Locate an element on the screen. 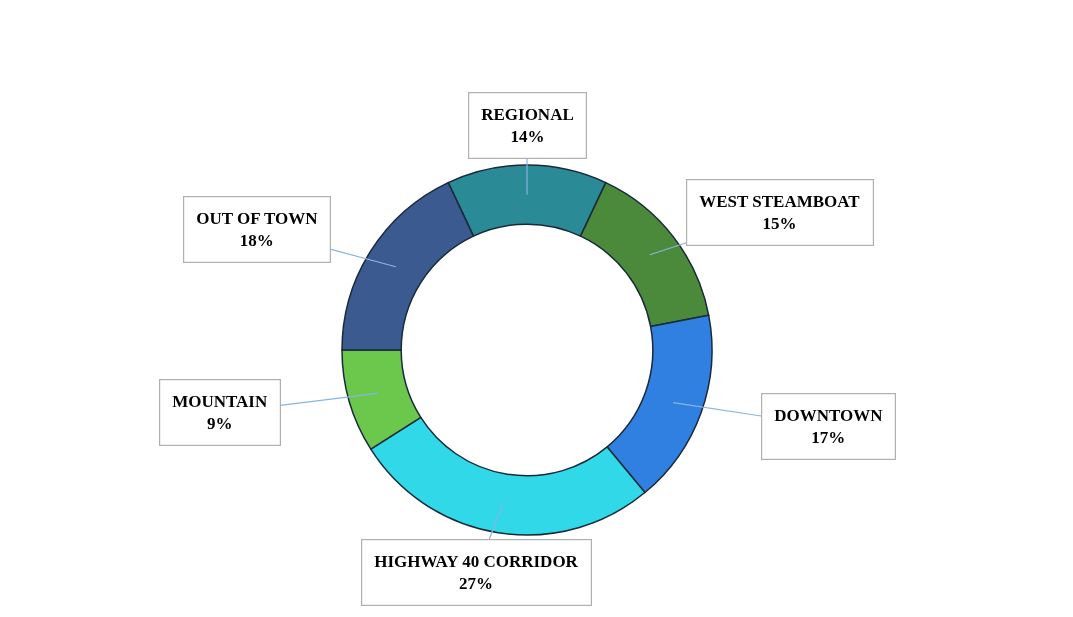 The height and width of the screenshot is (617, 1073). slice-label: HIGHWAY 40 CORRIDOR is located at coordinates (476, 562).